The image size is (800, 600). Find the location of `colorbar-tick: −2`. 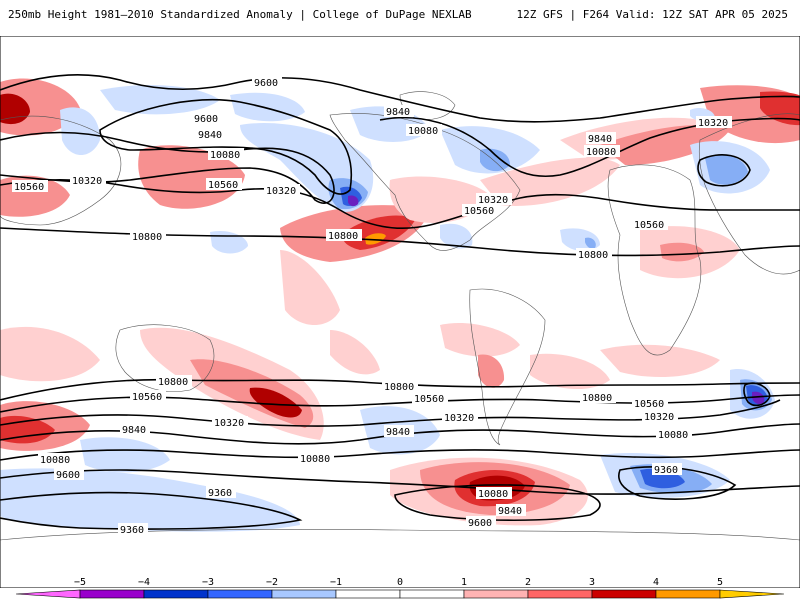

colorbar-tick: −2 is located at coordinates (272, 582).